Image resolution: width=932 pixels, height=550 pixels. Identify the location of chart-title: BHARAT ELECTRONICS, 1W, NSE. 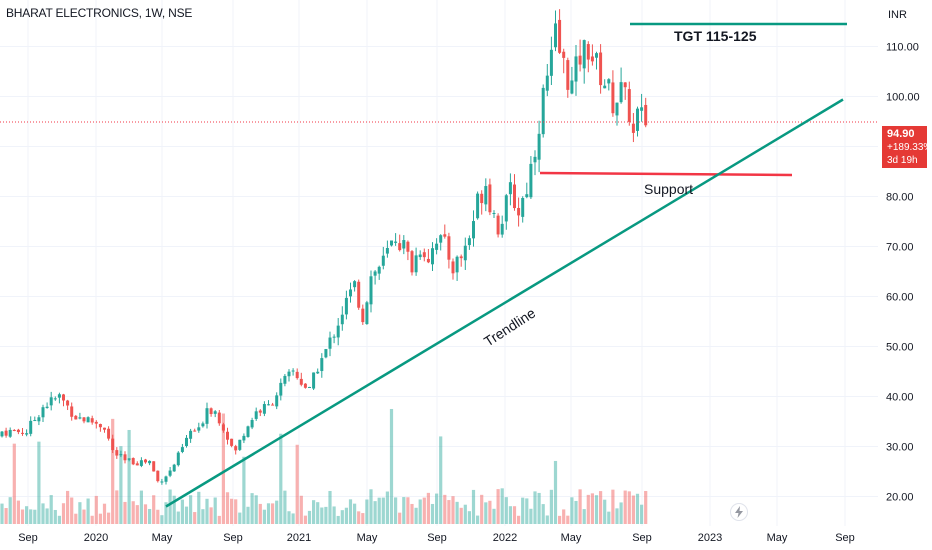
(99, 13).